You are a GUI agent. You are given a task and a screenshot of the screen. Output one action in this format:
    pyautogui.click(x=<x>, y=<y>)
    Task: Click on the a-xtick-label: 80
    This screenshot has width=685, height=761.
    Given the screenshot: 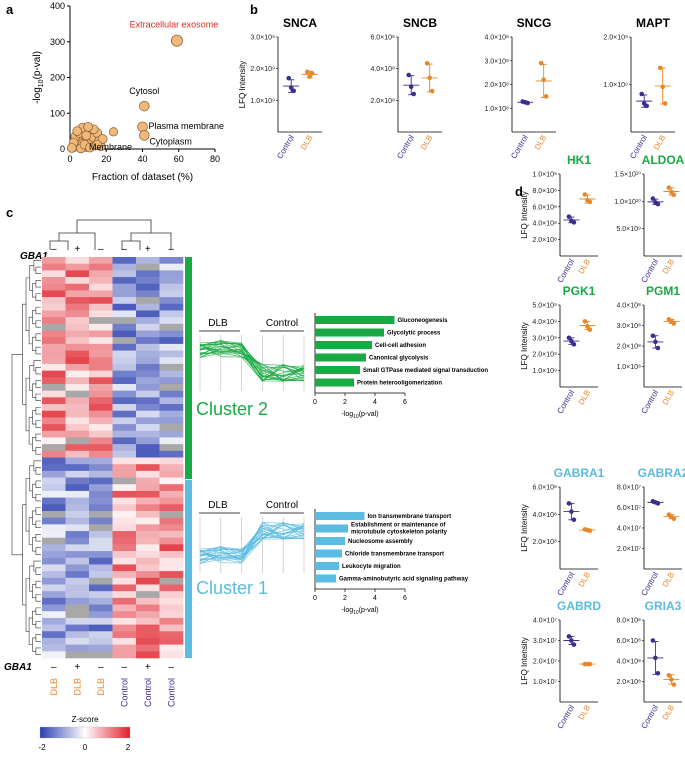 What is the action you would take?
    pyautogui.click(x=215, y=159)
    